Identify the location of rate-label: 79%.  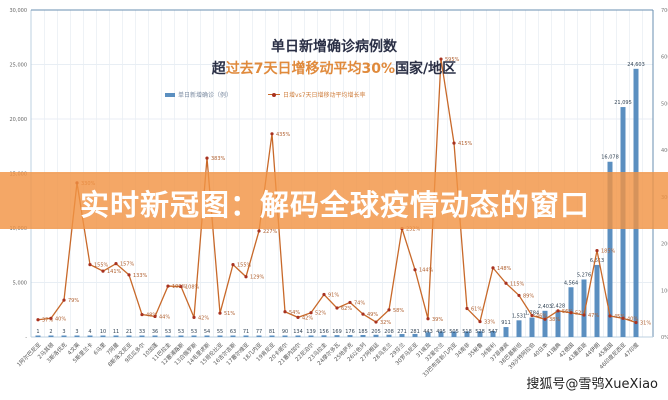
(73, 301).